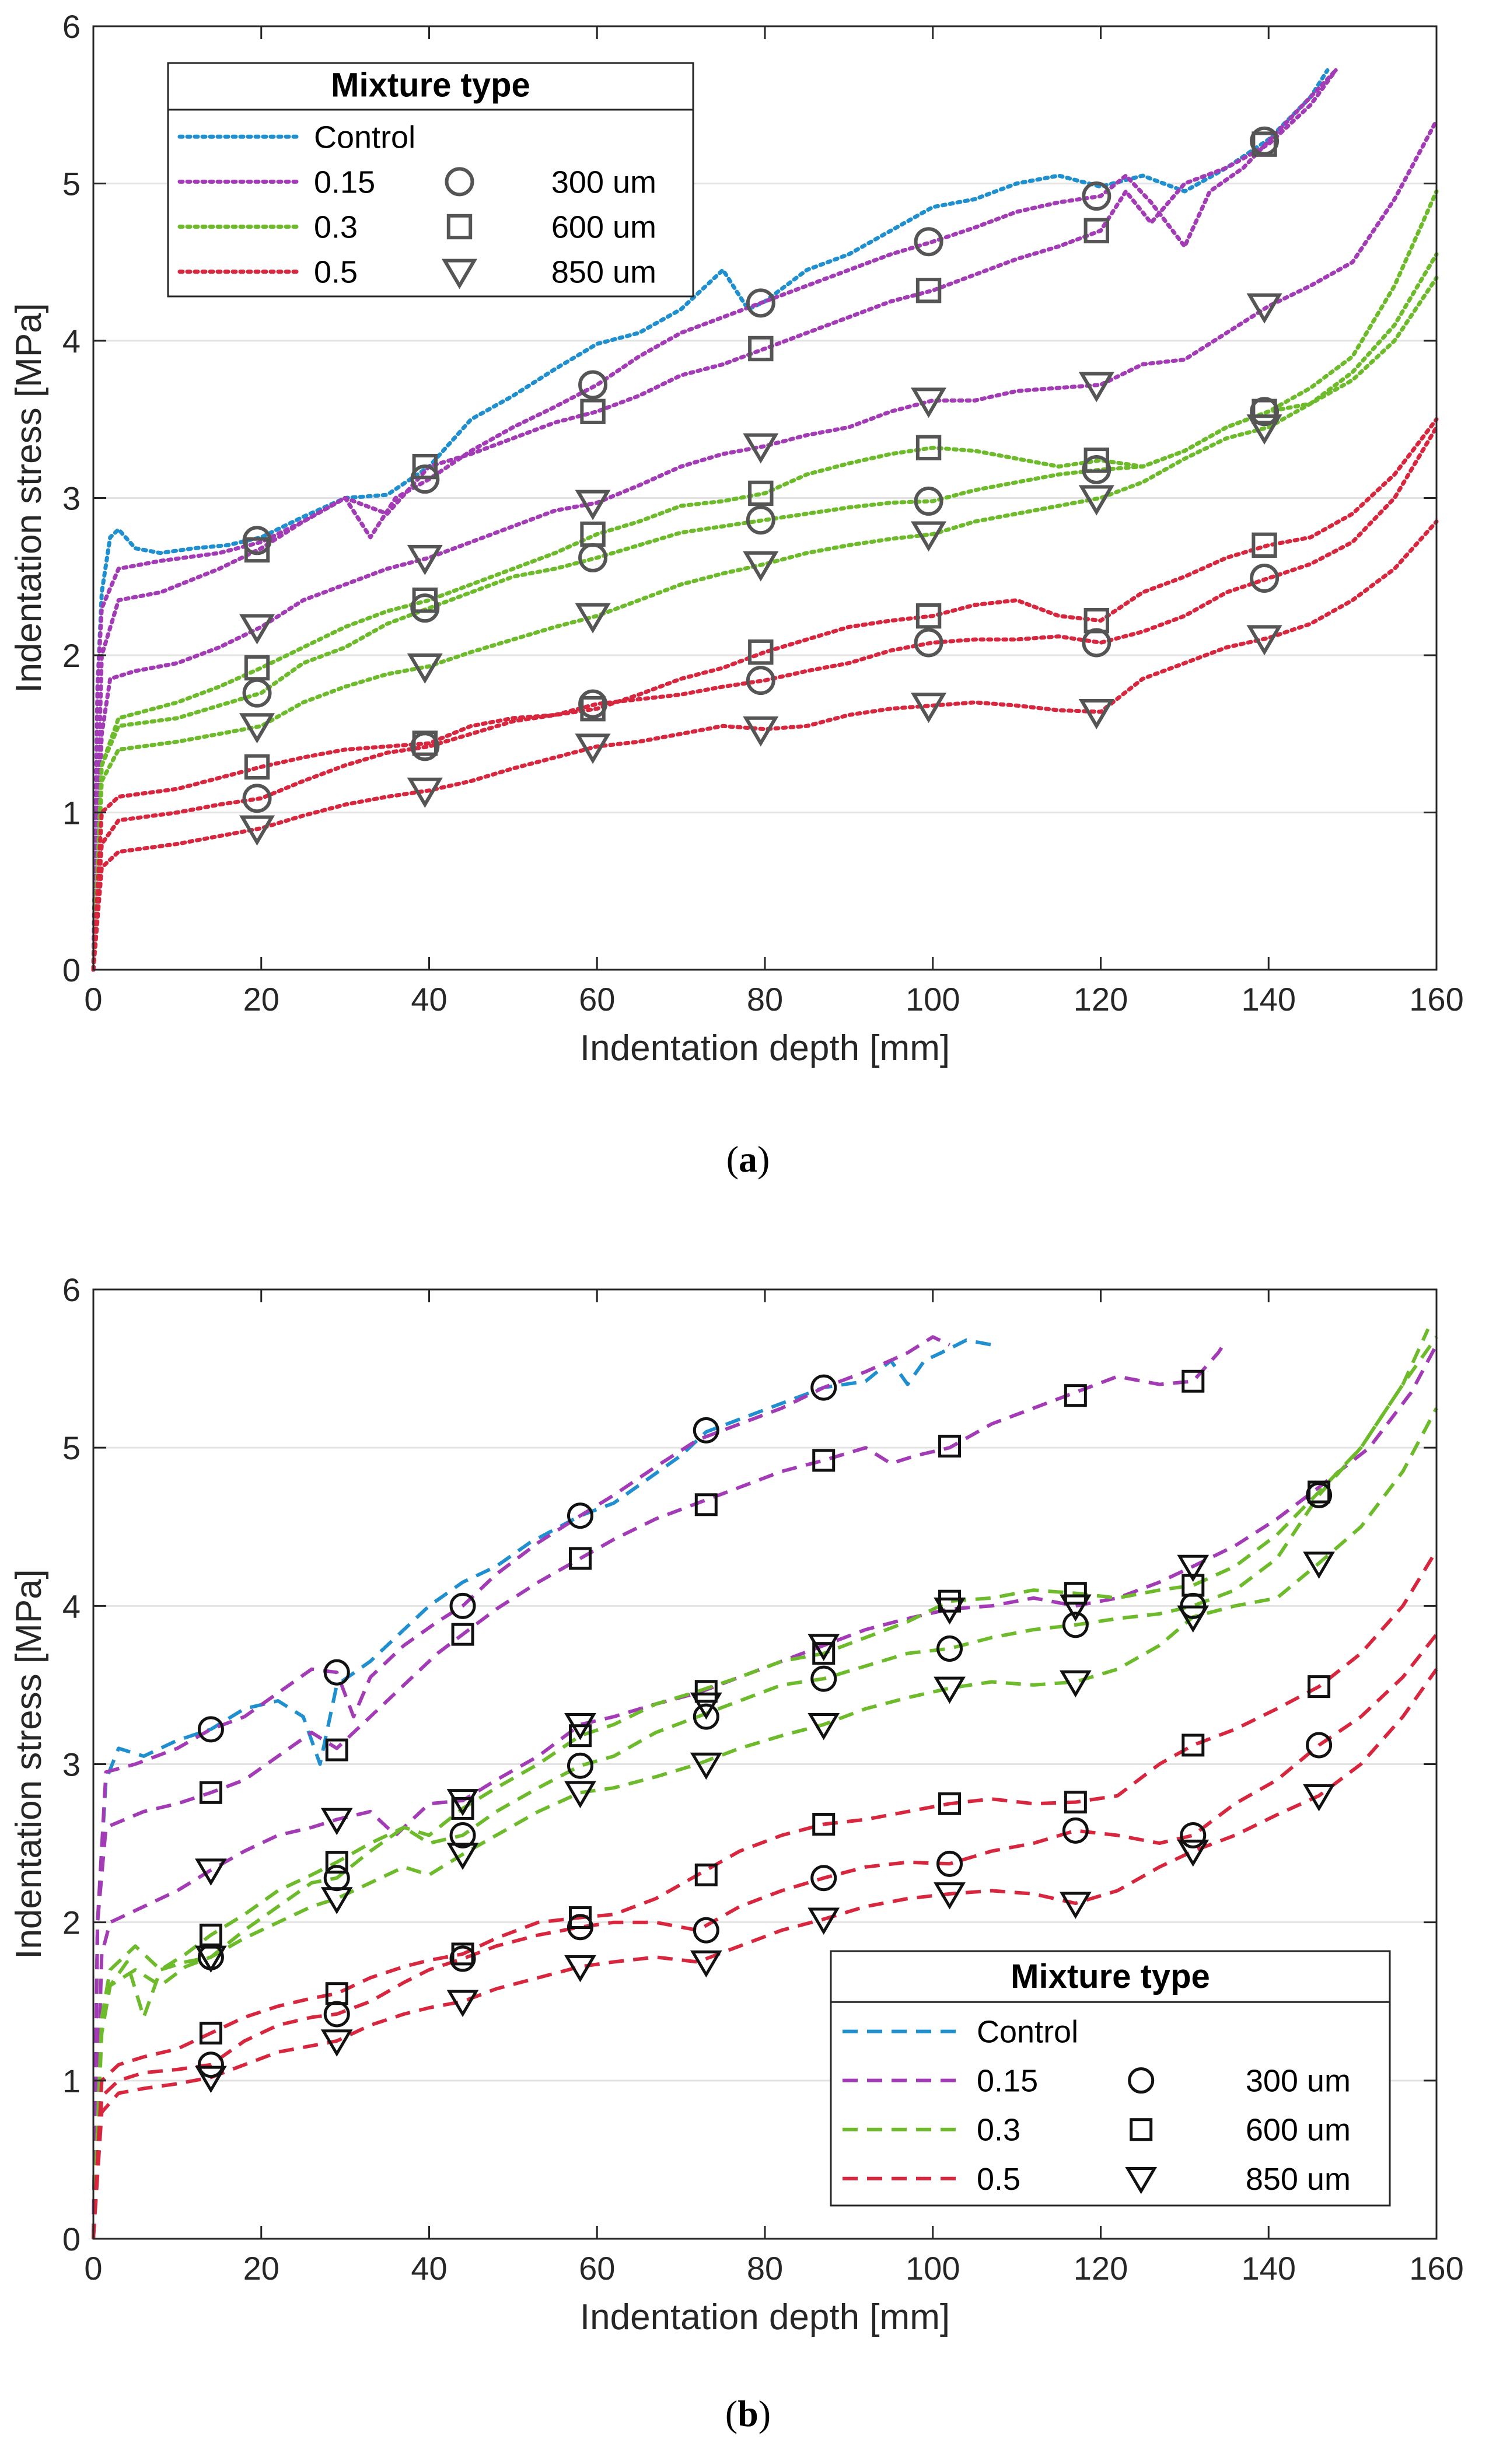  I want to click on x-tick-label-120: 120, so click(1101, 2268).